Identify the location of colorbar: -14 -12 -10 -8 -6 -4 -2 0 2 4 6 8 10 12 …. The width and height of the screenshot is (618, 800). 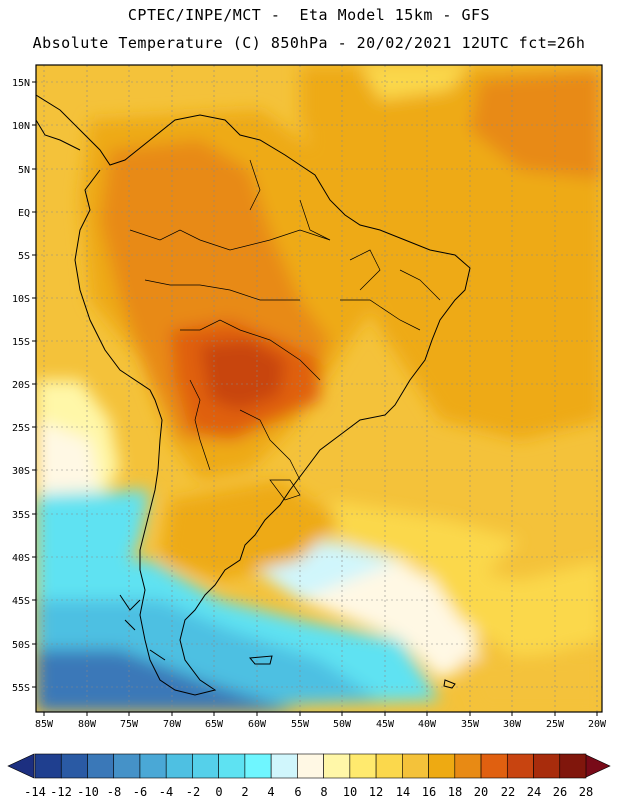
(309, 776).